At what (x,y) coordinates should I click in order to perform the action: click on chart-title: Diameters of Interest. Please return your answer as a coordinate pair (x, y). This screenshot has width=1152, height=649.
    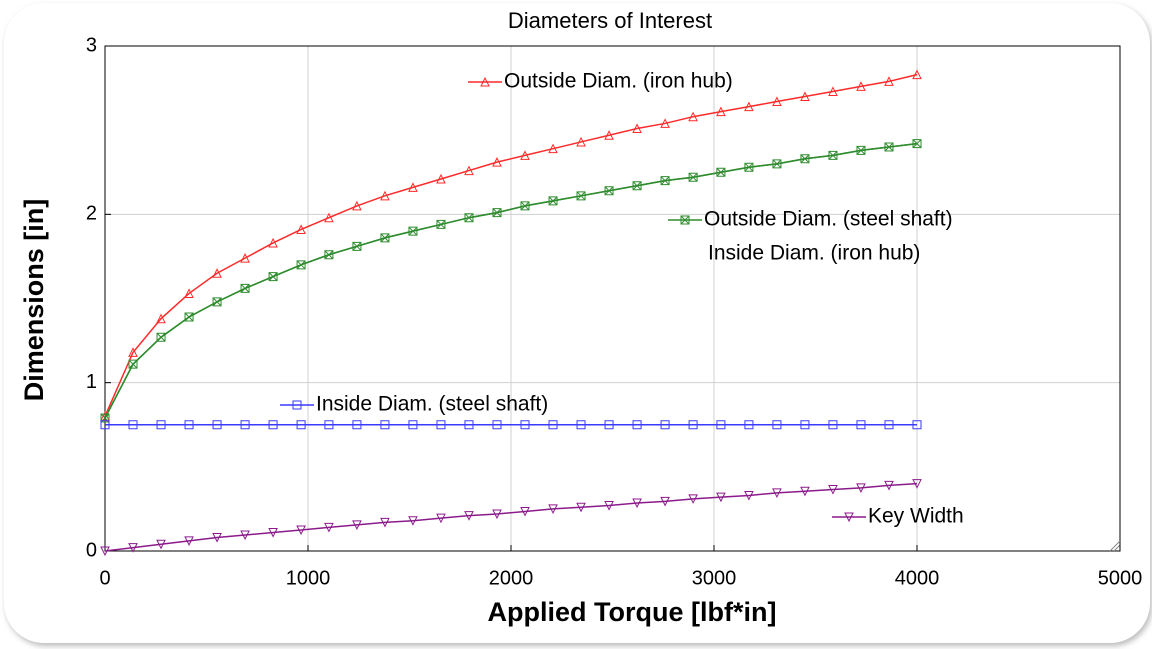
    Looking at the image, I should click on (610, 20).